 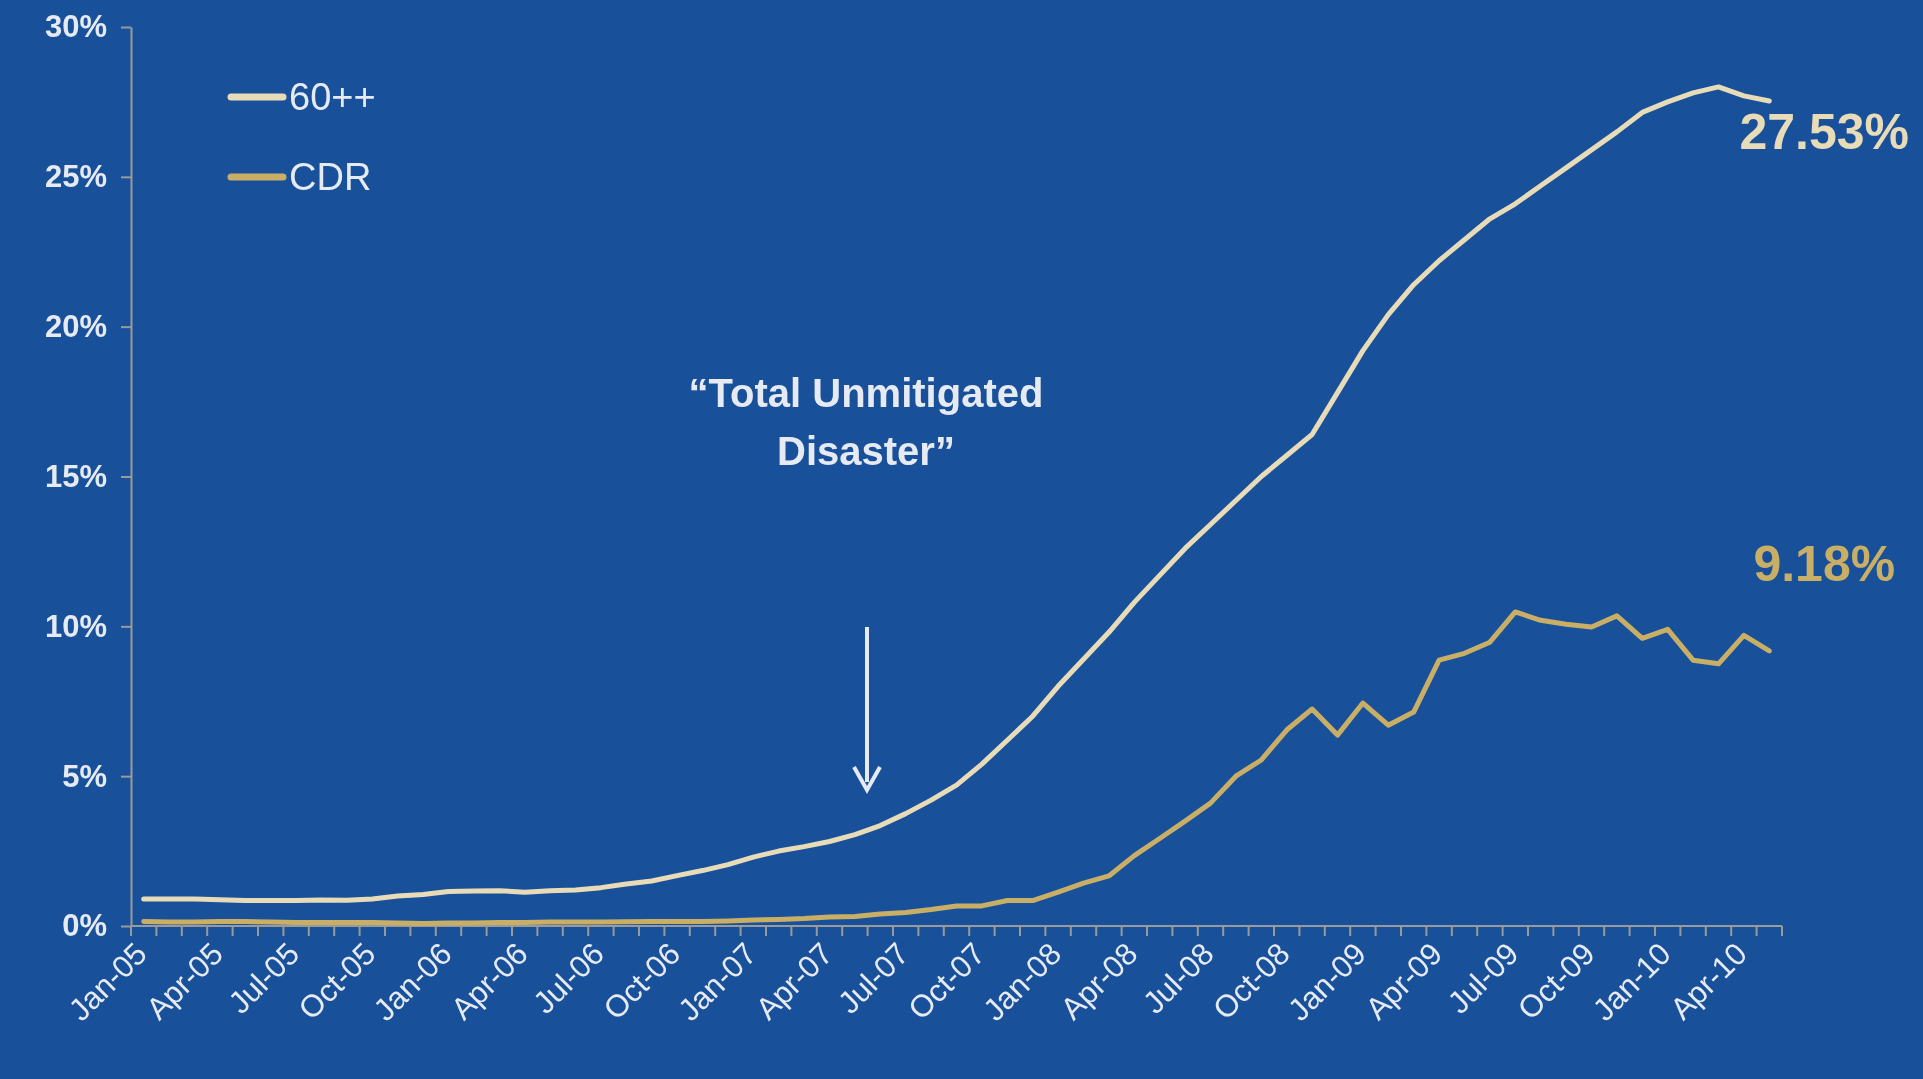 What do you see at coordinates (1824, 563) in the screenshot?
I see `data-label: 9.18%` at bounding box center [1824, 563].